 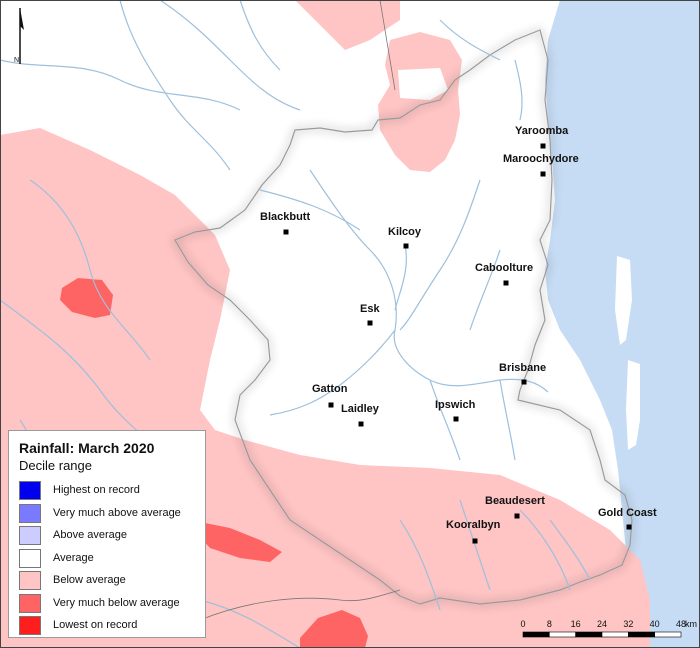 What do you see at coordinates (455, 405) in the screenshot?
I see `town-label: Ipswich` at bounding box center [455, 405].